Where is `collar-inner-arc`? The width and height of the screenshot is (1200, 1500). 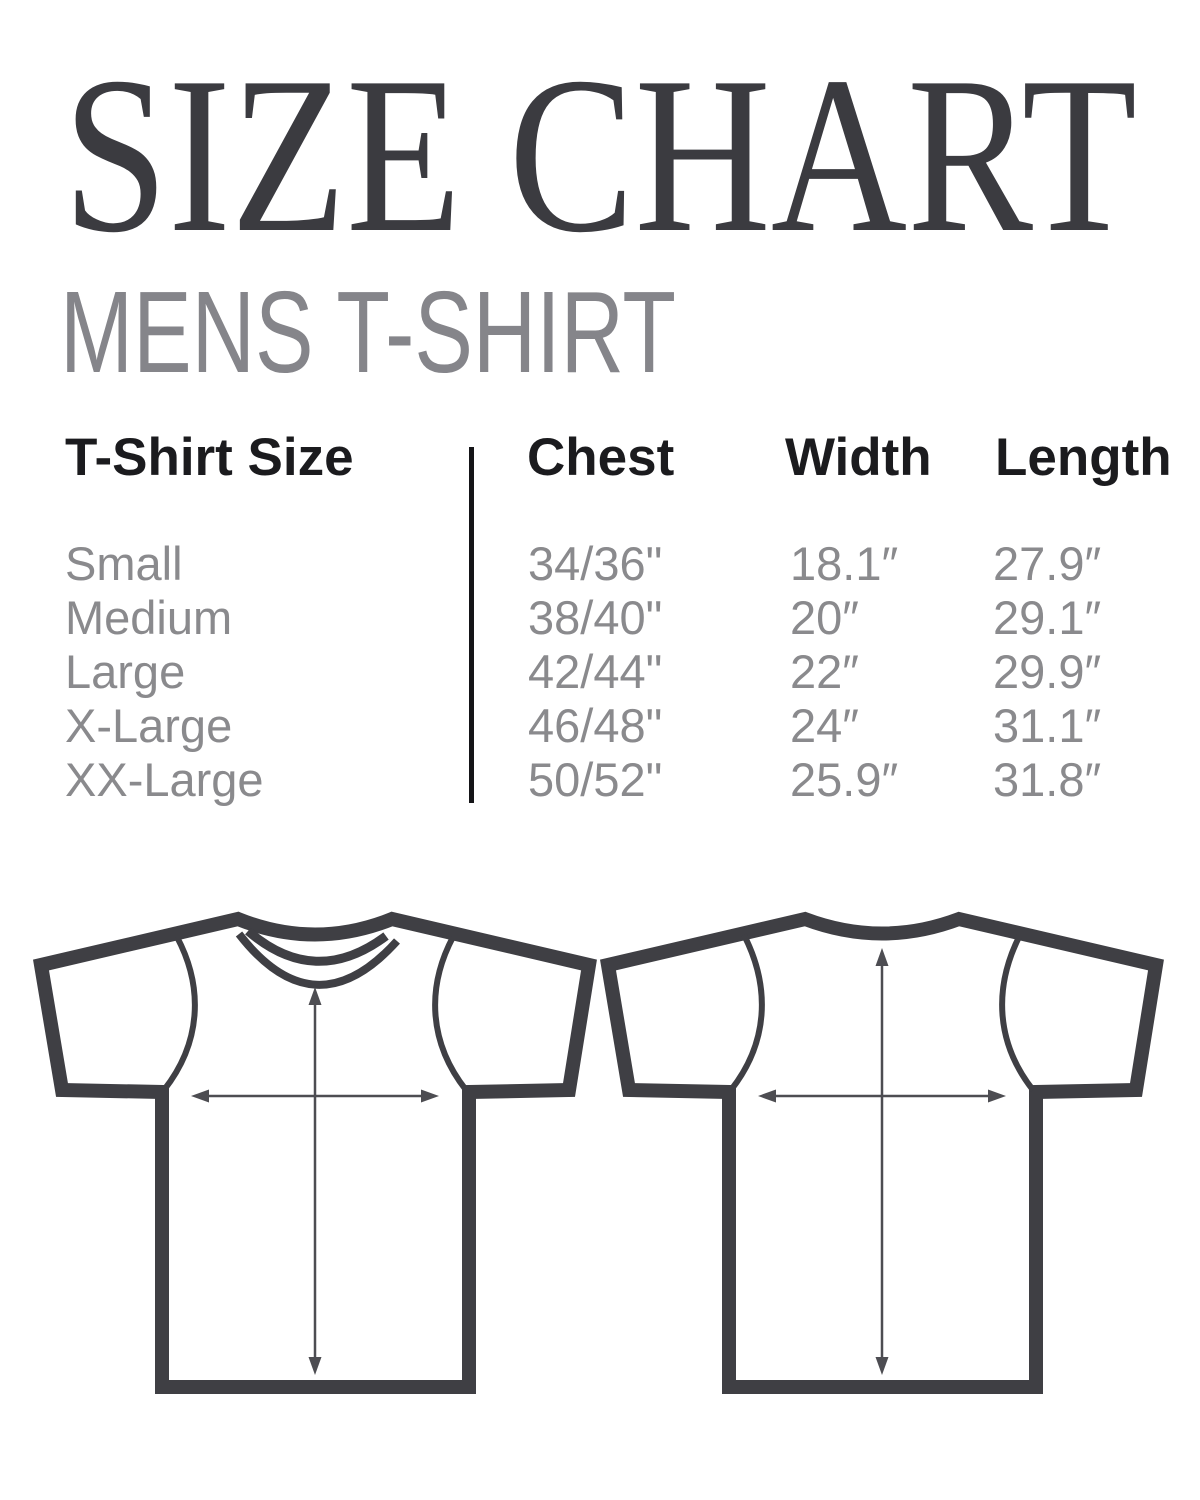 collar-inner-arc is located at coordinates (317, 946).